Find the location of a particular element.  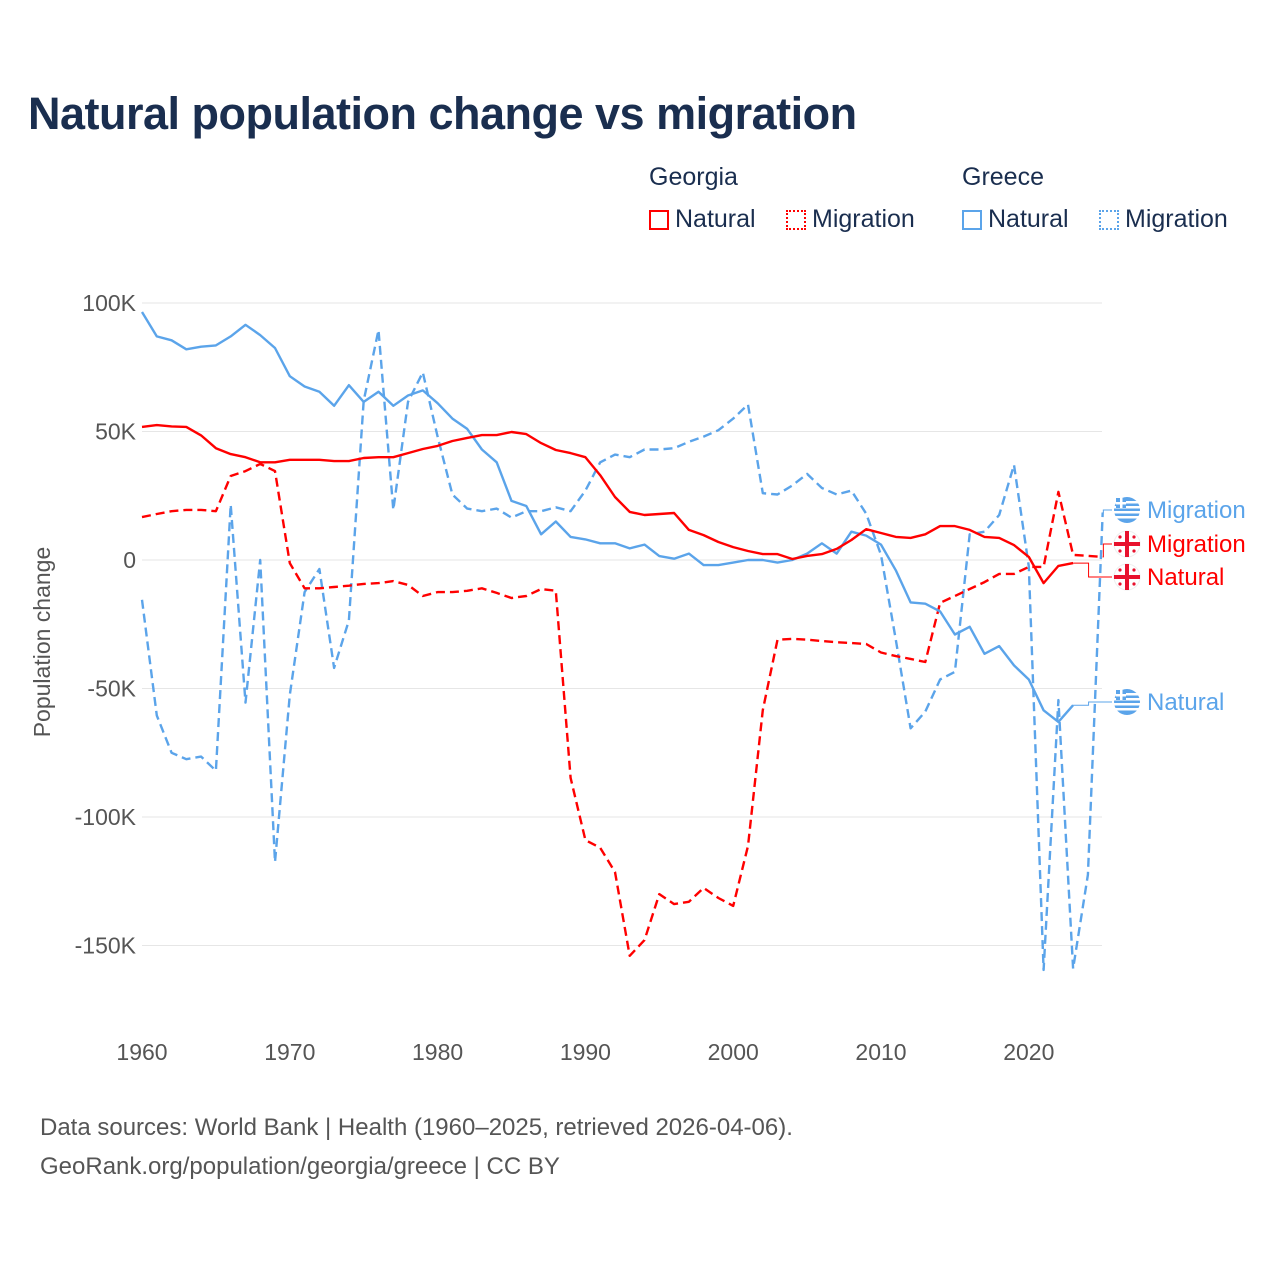

x-tick-label: 2020 is located at coordinates (1028, 1052).